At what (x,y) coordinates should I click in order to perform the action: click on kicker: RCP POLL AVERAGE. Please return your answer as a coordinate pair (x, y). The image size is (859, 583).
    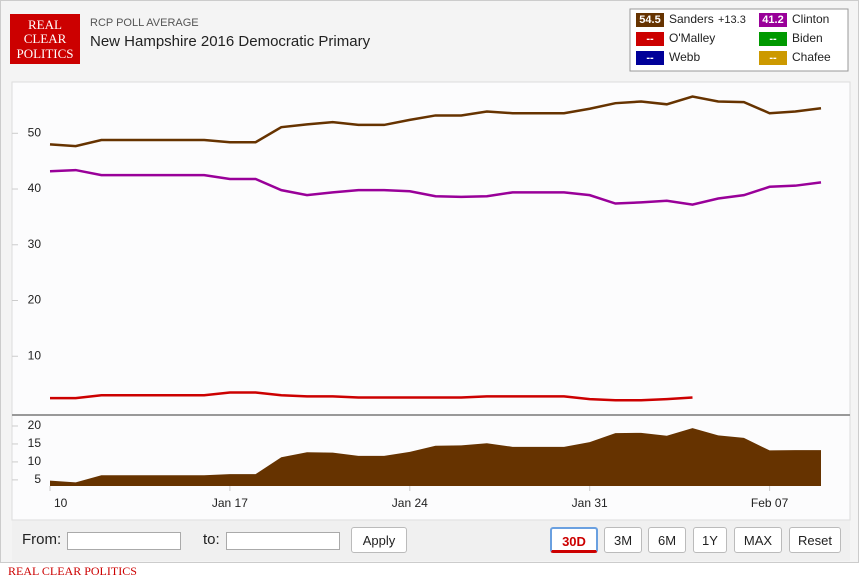
    Looking at the image, I should click on (144, 23).